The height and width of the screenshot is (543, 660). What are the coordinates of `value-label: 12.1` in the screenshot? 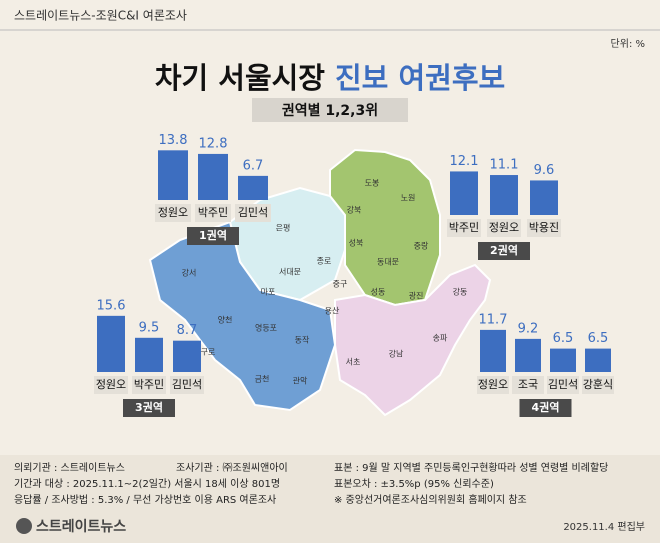 It's located at (464, 161).